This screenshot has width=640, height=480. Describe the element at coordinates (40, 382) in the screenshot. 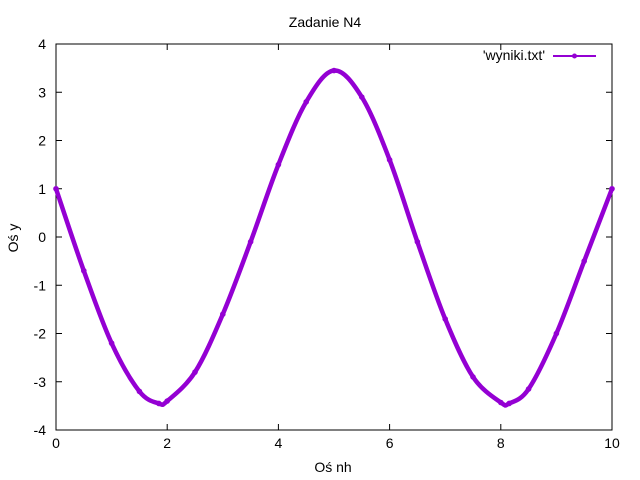

I see `y-tick-label: -3` at that location.